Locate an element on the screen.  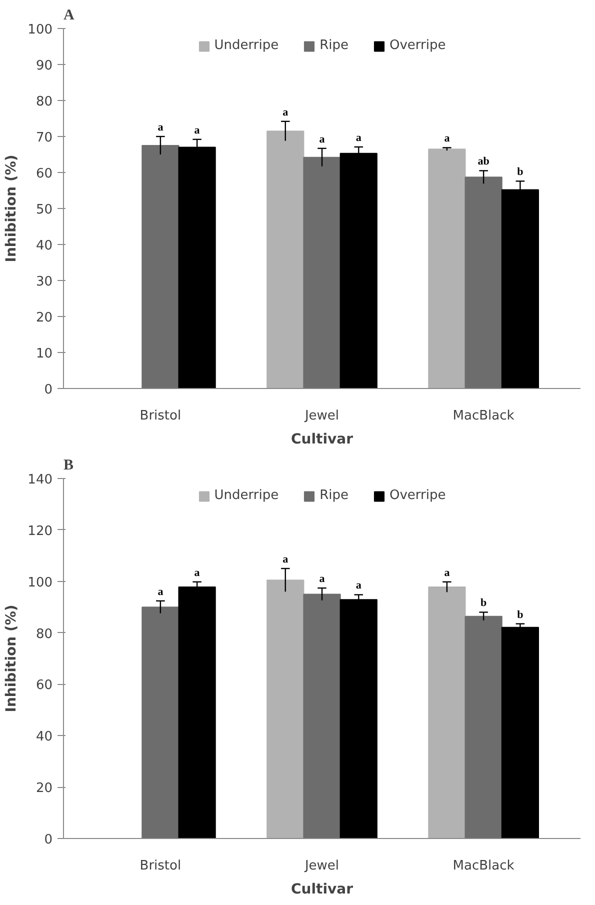
y-tick-label: 10 is located at coordinates (44, 354).